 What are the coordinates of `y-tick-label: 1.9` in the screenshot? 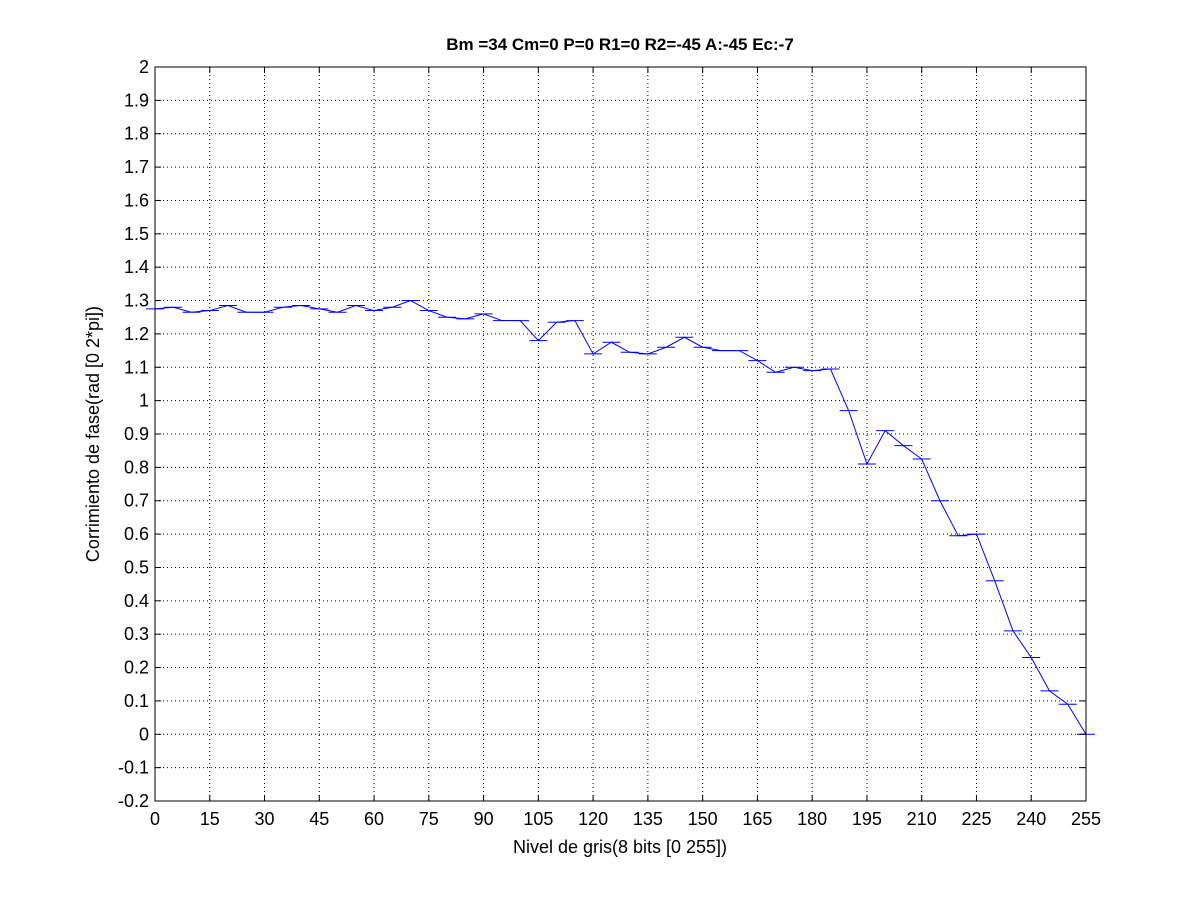 It's located at (136, 100).